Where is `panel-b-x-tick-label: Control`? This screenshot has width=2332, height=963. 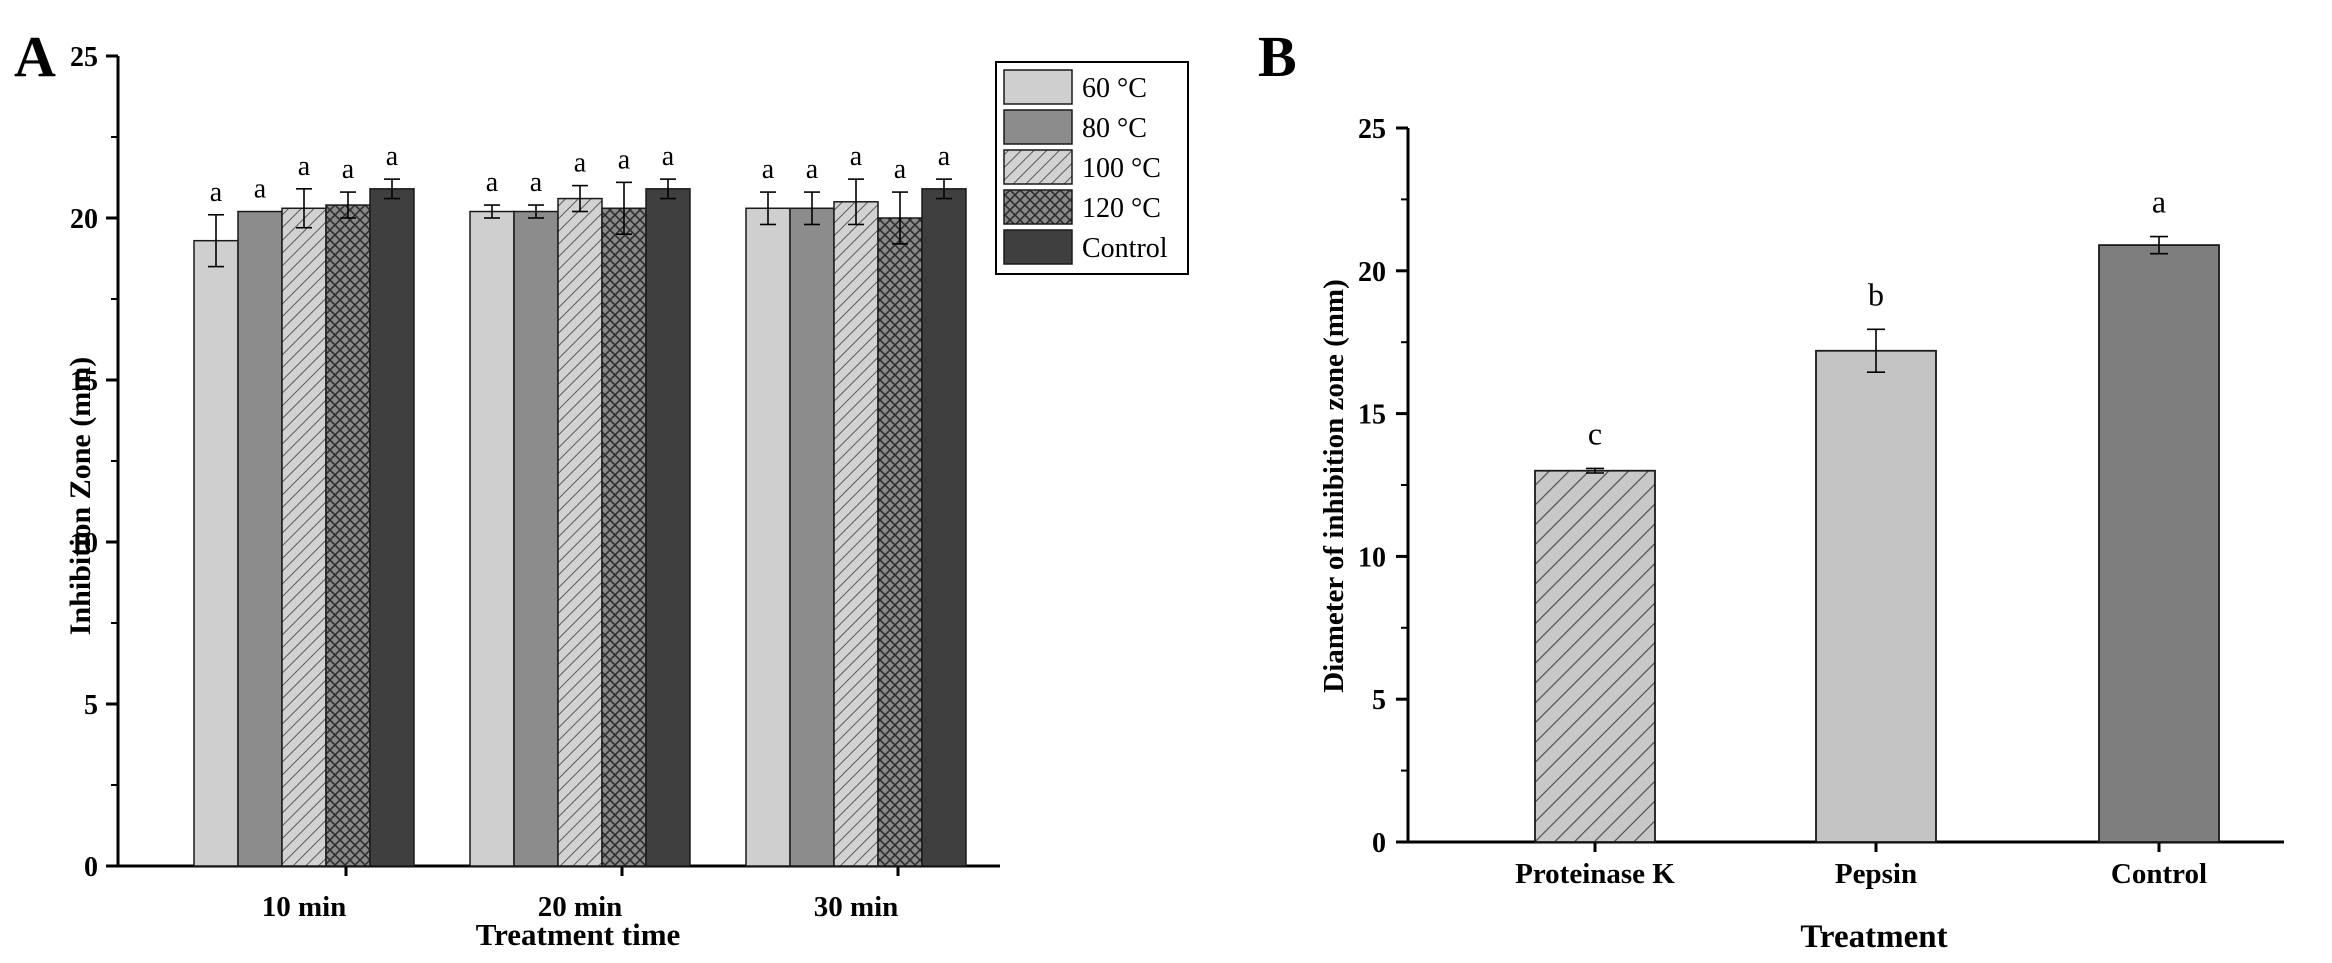 panel-b-x-tick-label: Control is located at coordinates (2159, 874).